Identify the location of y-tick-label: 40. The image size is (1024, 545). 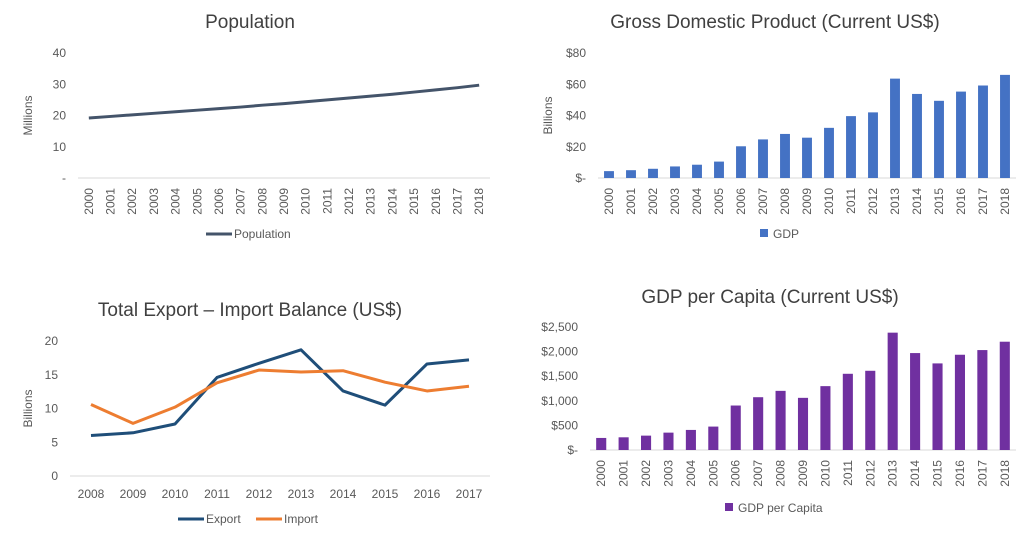
(60, 53).